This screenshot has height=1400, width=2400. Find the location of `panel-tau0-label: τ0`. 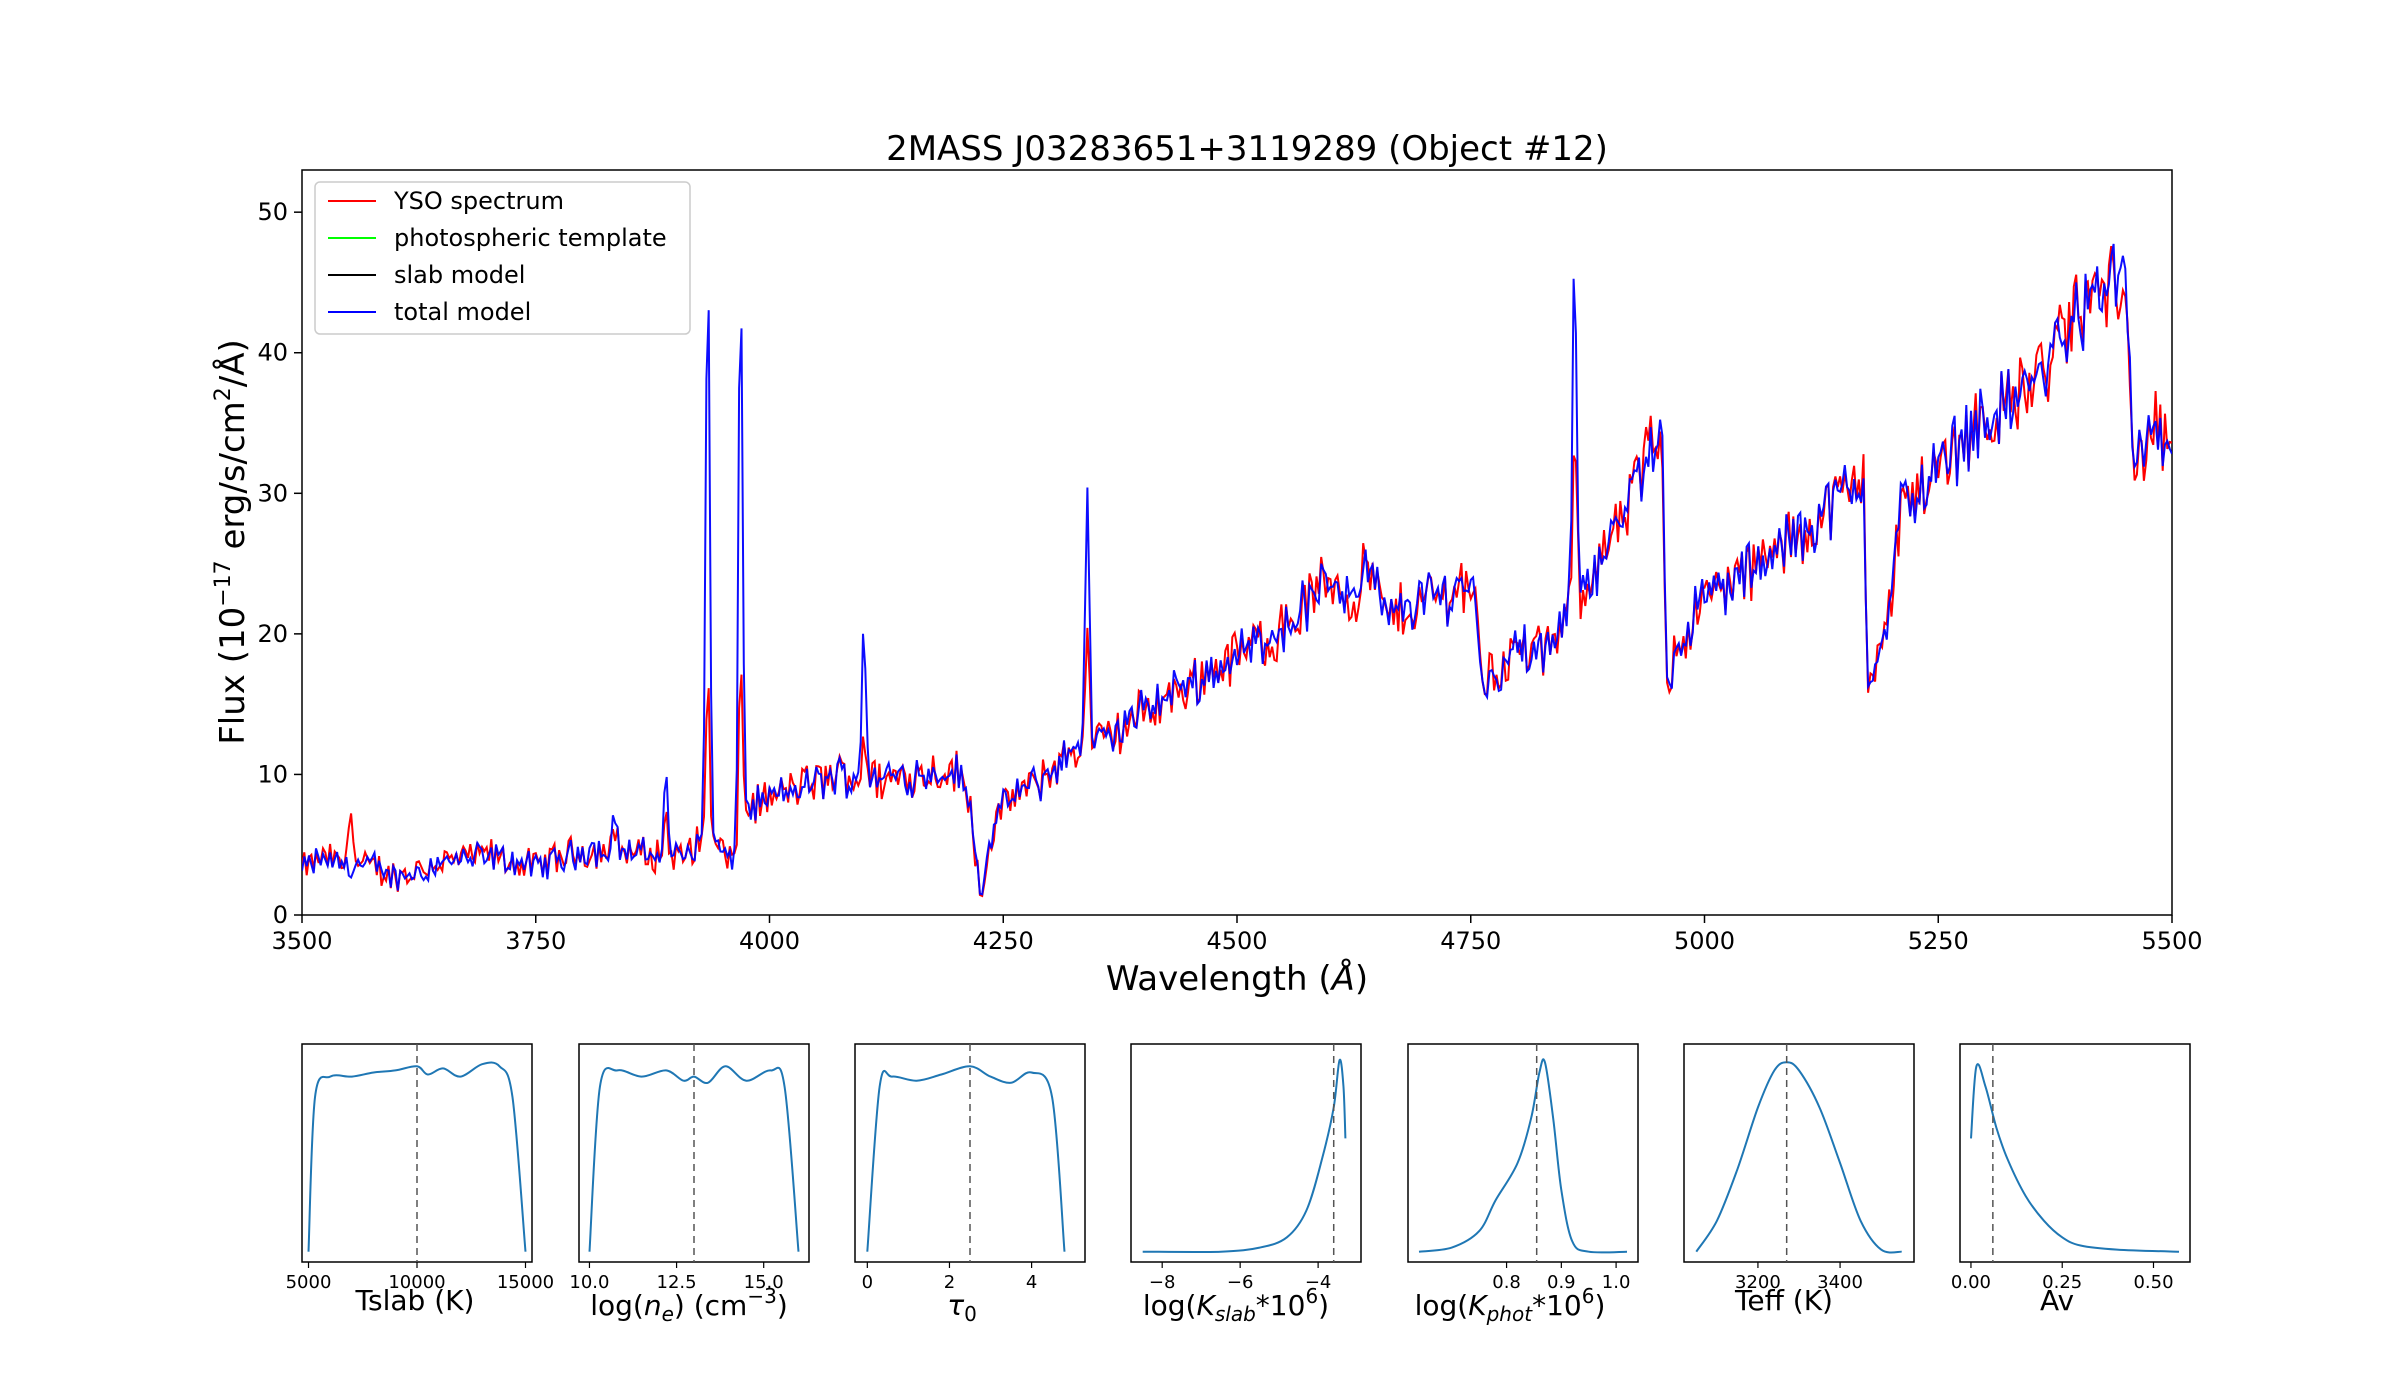

panel-tau0-label: τ0 is located at coordinates (962, 1307).